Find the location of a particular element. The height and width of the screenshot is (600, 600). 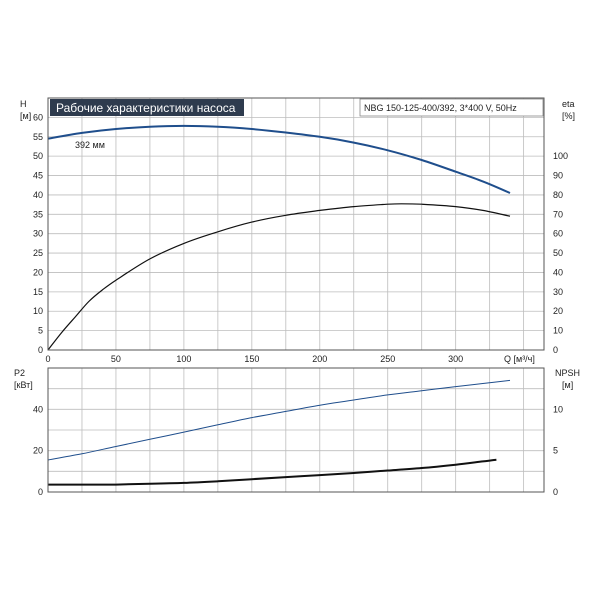

npsh-curve is located at coordinates (272, 472).